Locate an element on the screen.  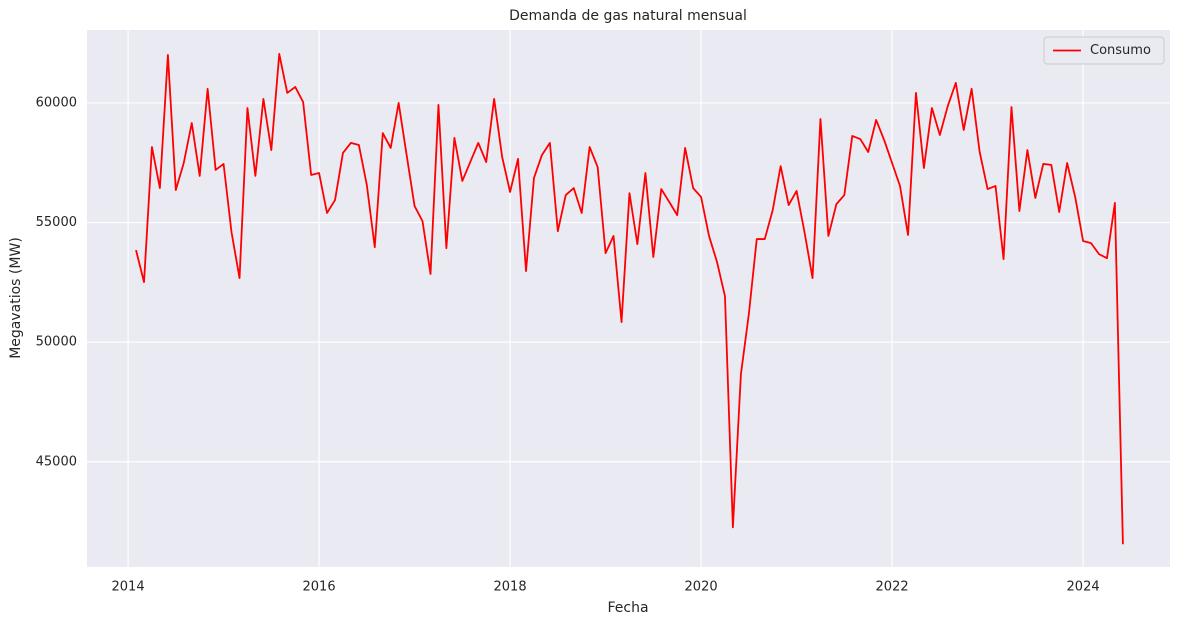
x-tick-label: 2024 is located at coordinates (1083, 587).